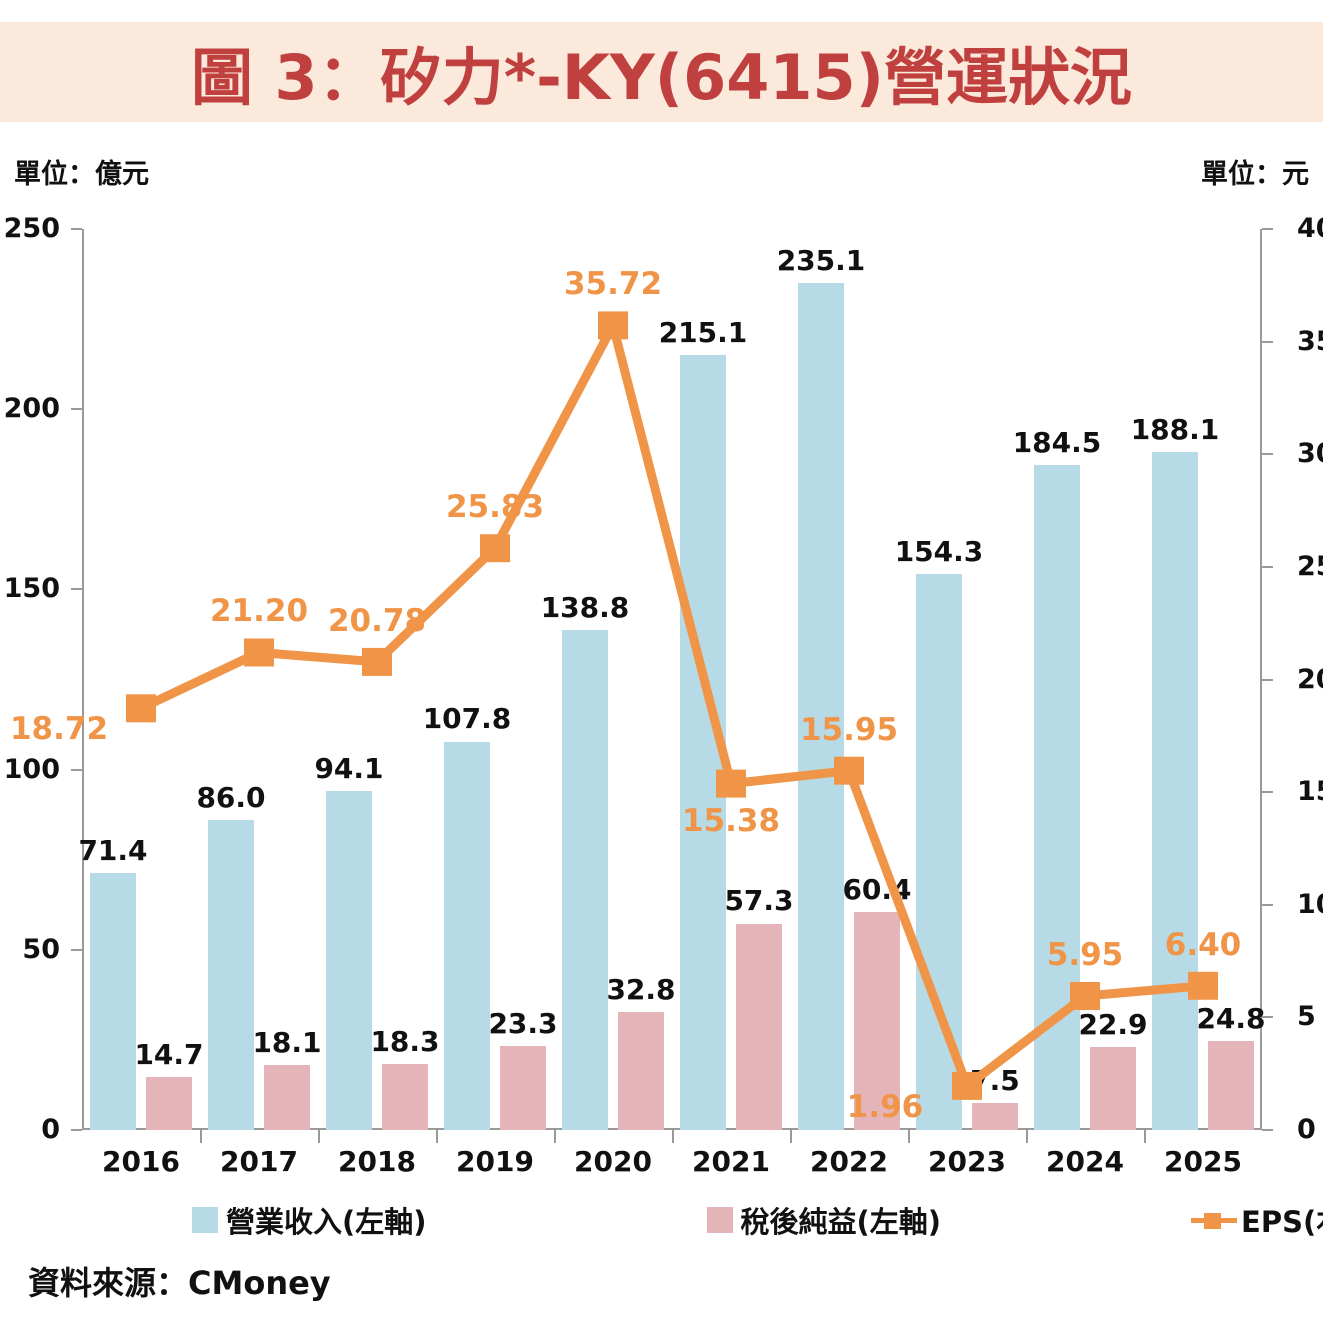 Image resolution: width=1323 pixels, height=1323 pixels. Describe the element at coordinates (1214, 1220) in the screenshot. I see `legend-line-marker-eps-icon` at that location.